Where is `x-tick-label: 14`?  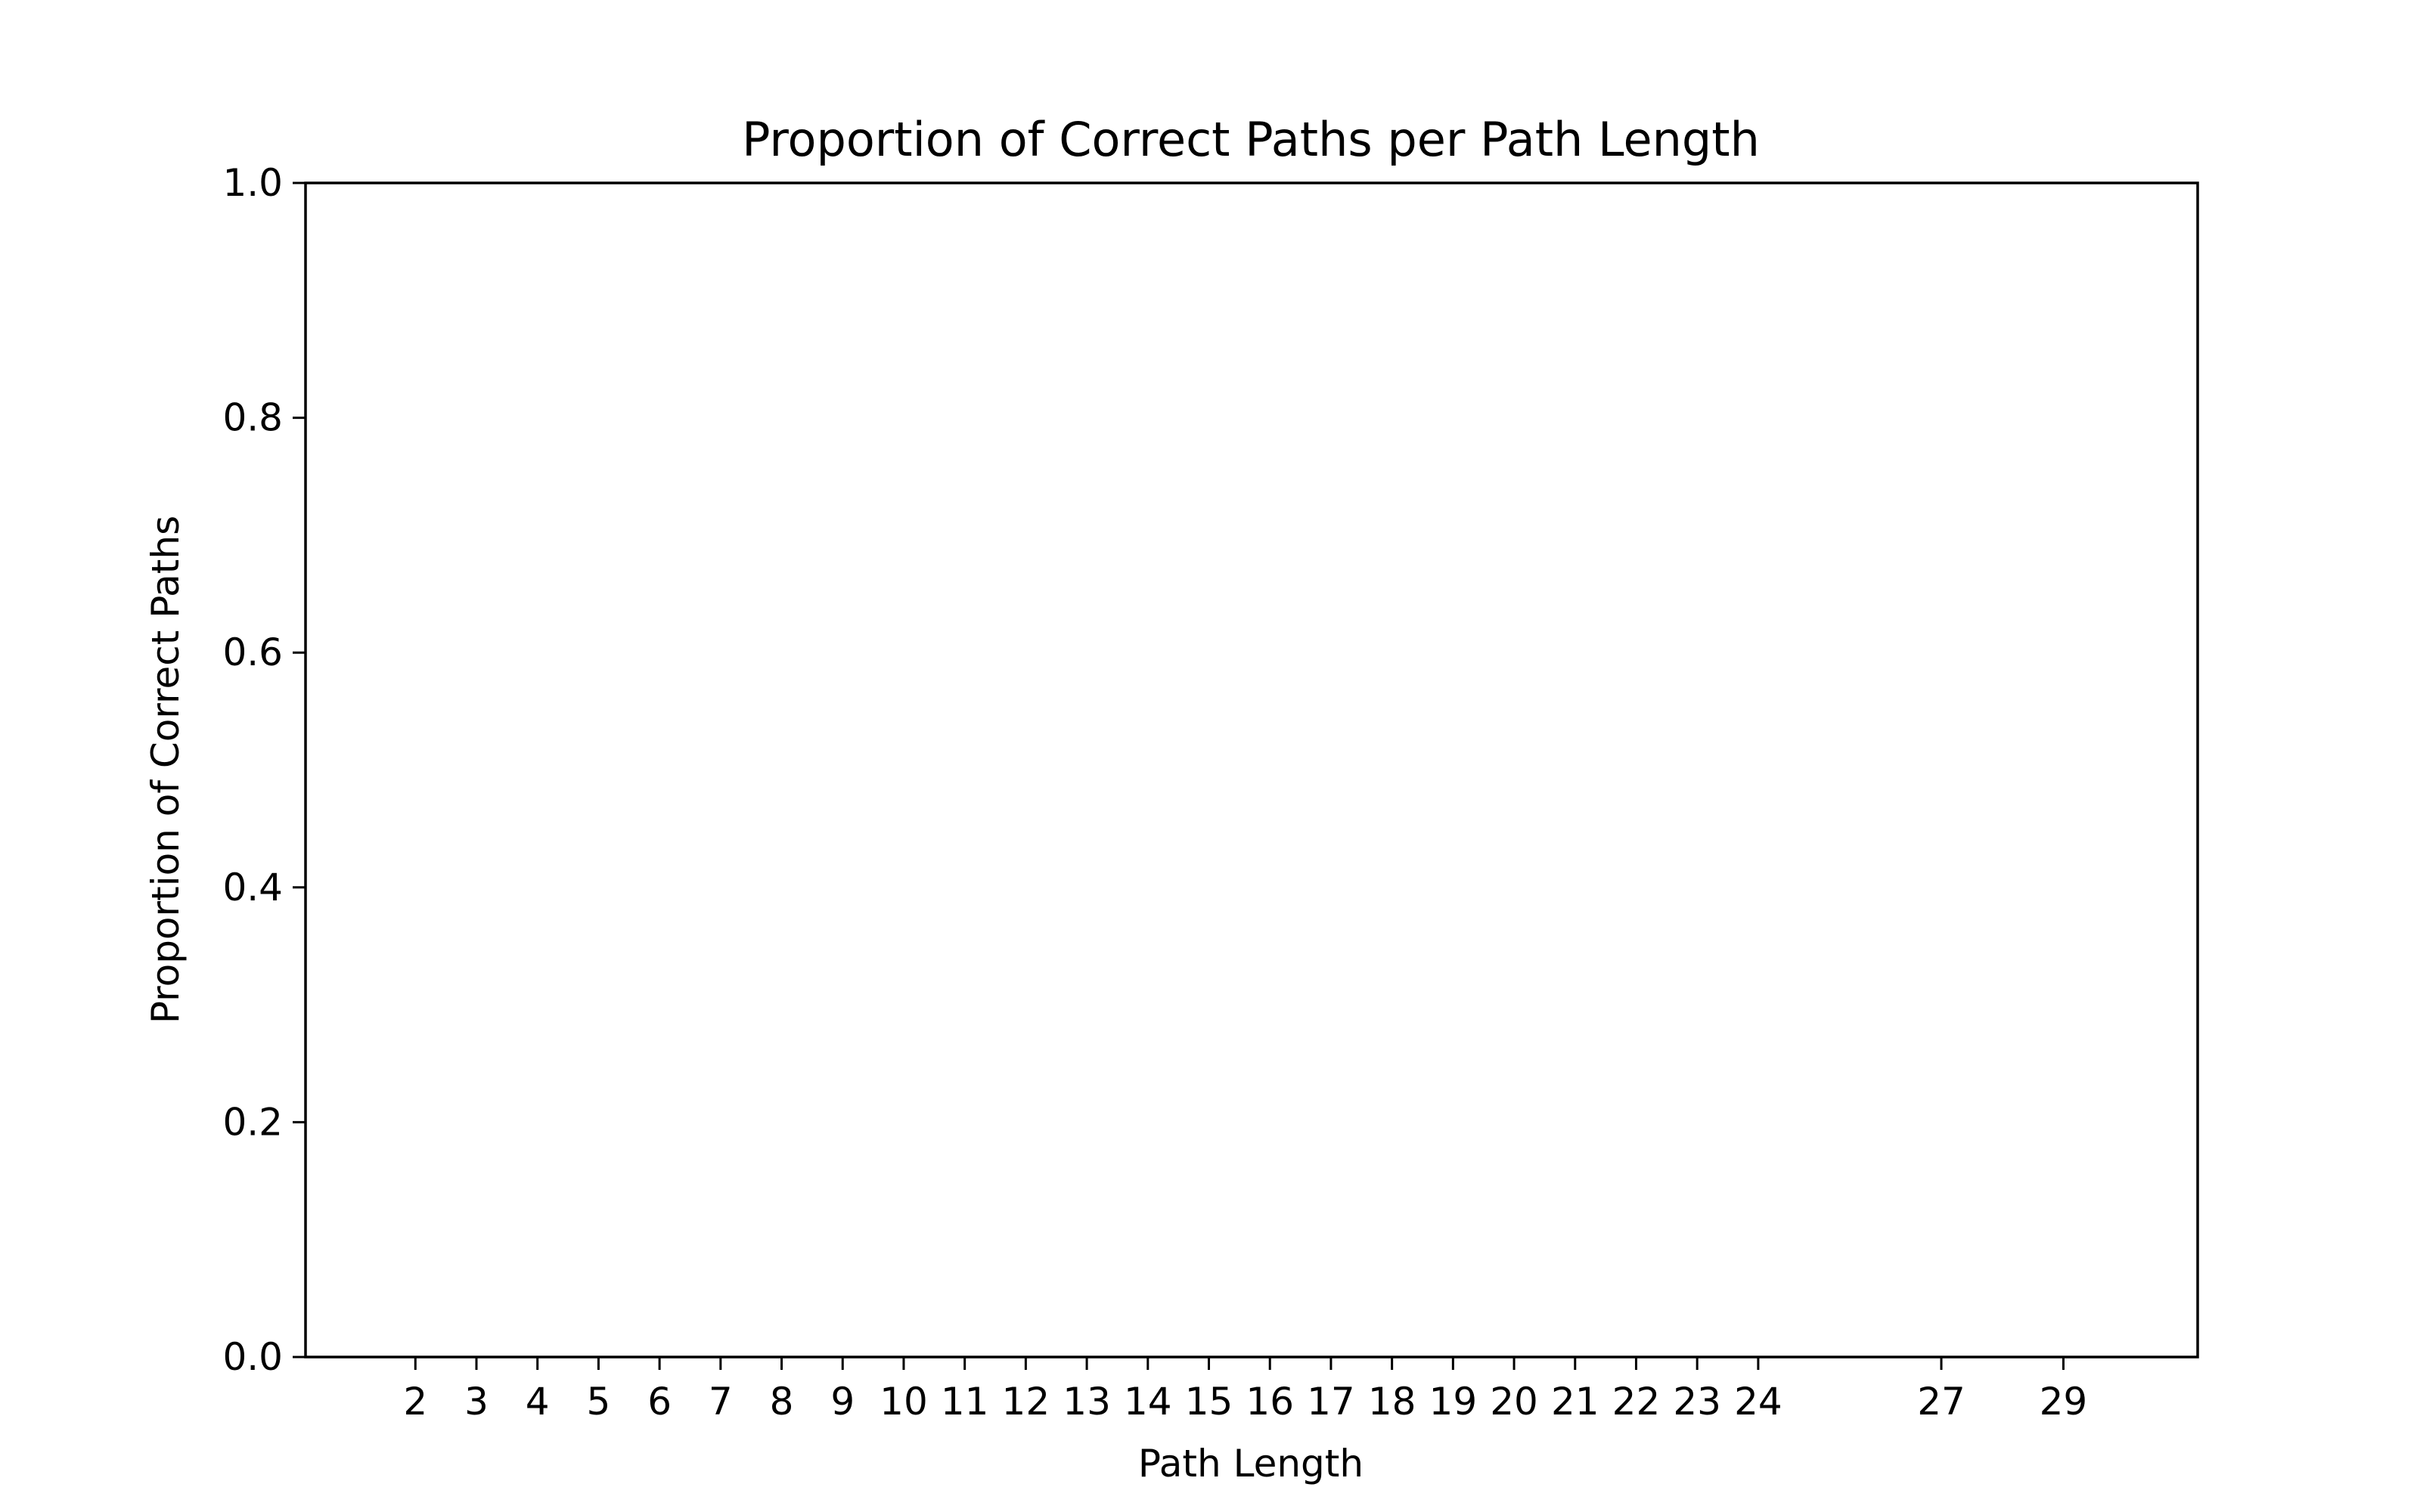 x-tick-label: 14 is located at coordinates (1148, 1402).